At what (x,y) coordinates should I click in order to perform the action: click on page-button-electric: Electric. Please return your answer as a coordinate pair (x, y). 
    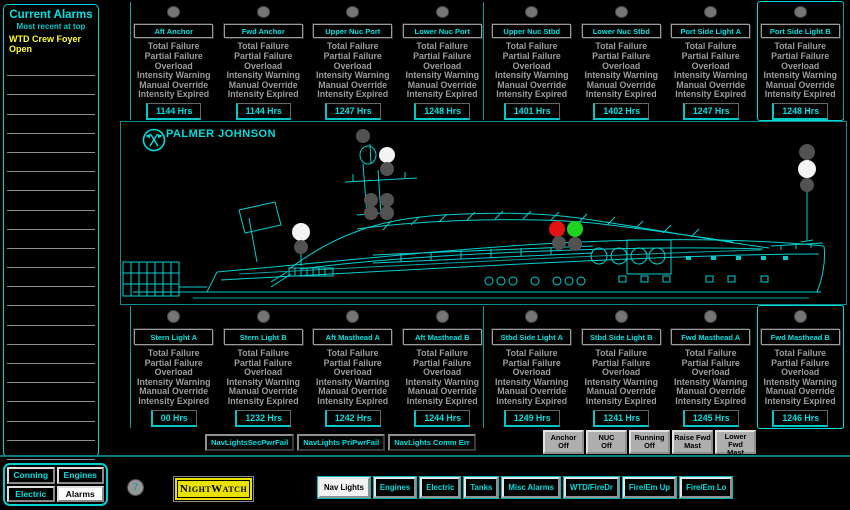
    Looking at the image, I should click on (440, 487).